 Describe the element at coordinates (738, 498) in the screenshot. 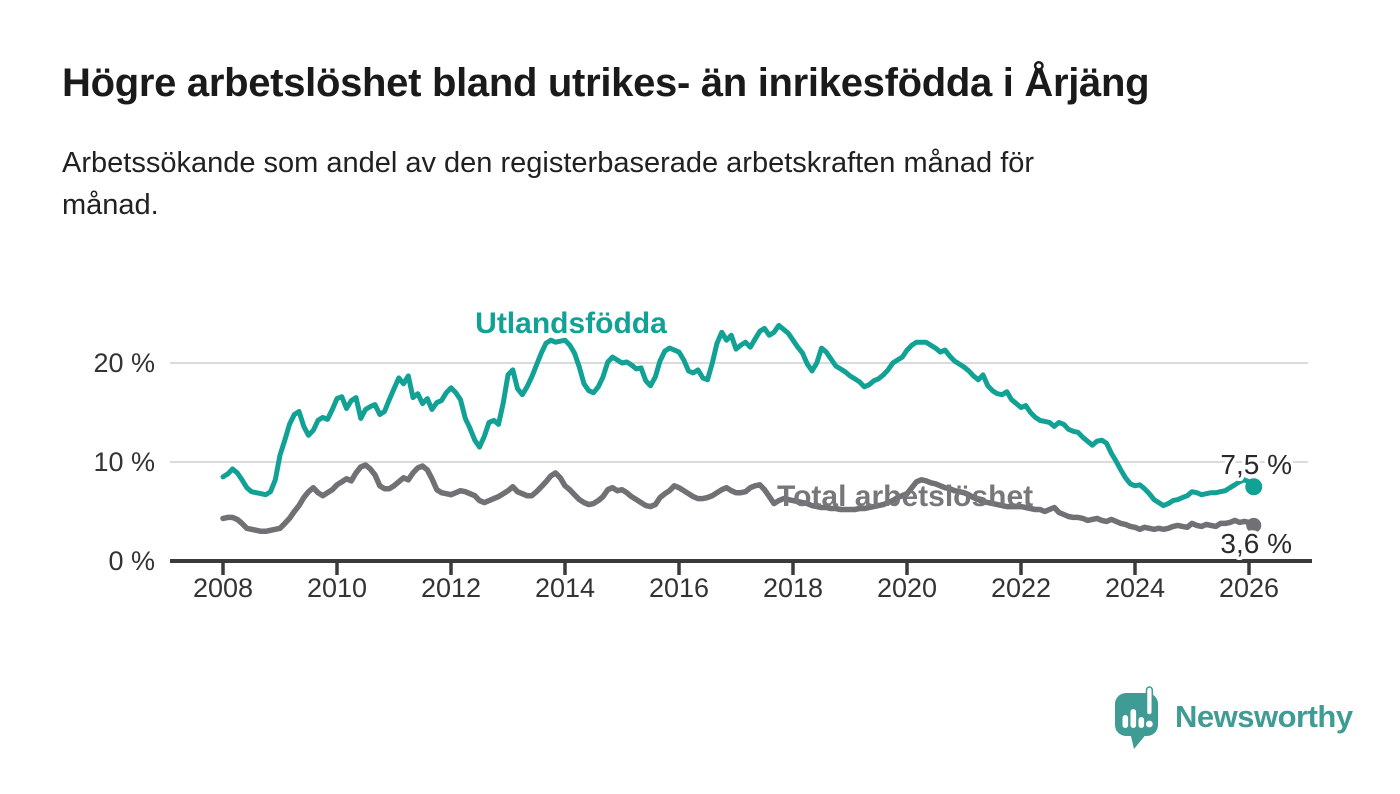

I see `series-line-total` at that location.